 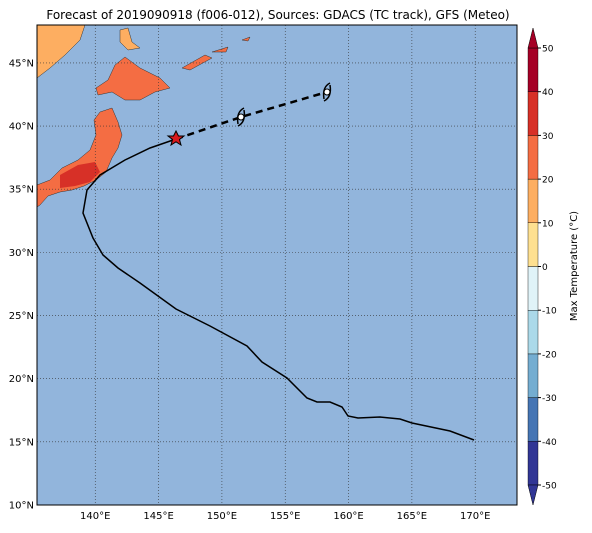 I want to click on colorbar-tick-label: 50, so click(x=548, y=50).